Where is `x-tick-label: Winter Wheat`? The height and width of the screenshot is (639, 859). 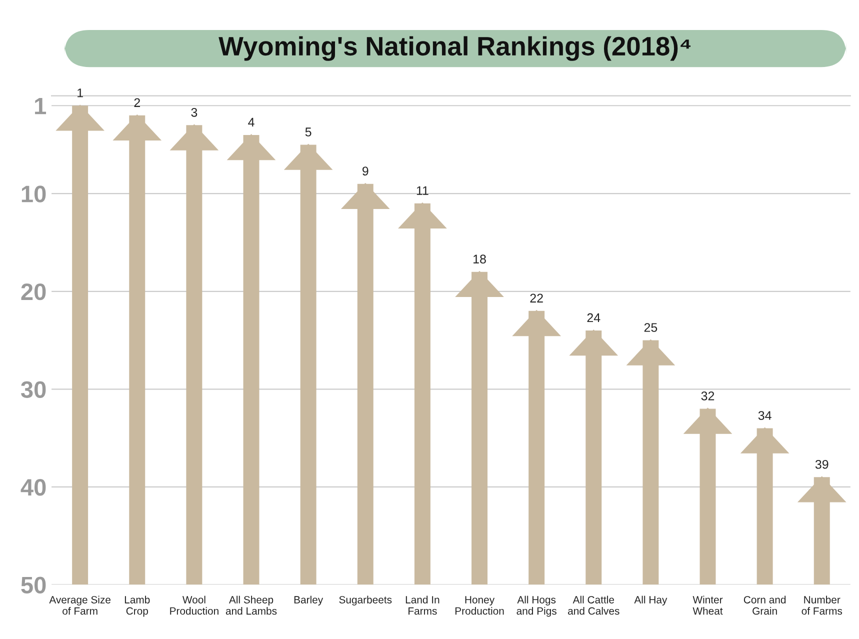
x-tick-label: Winter Wheat is located at coordinates (707, 605).